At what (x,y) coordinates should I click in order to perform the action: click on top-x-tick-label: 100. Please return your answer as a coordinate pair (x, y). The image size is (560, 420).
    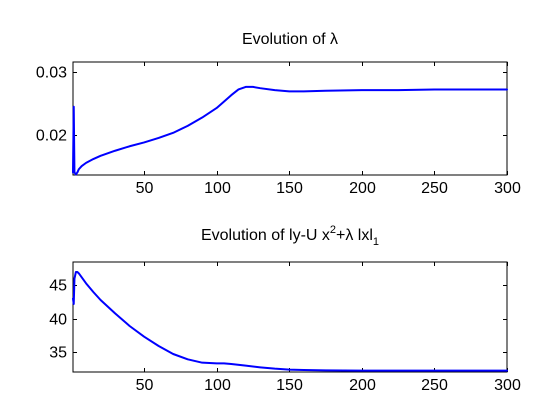
    Looking at the image, I should click on (217, 188).